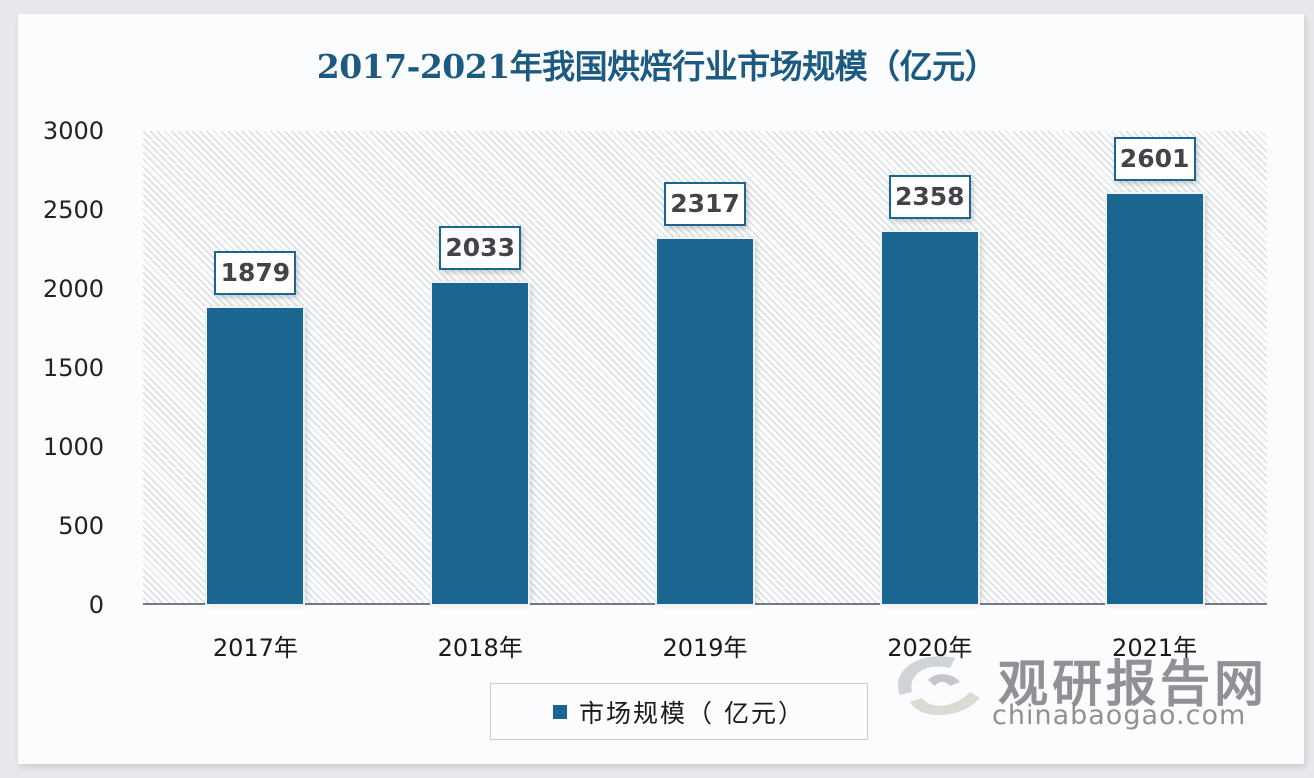 The width and height of the screenshot is (1314, 778). Describe the element at coordinates (480, 248) in the screenshot. I see `data-label: 2033` at that location.